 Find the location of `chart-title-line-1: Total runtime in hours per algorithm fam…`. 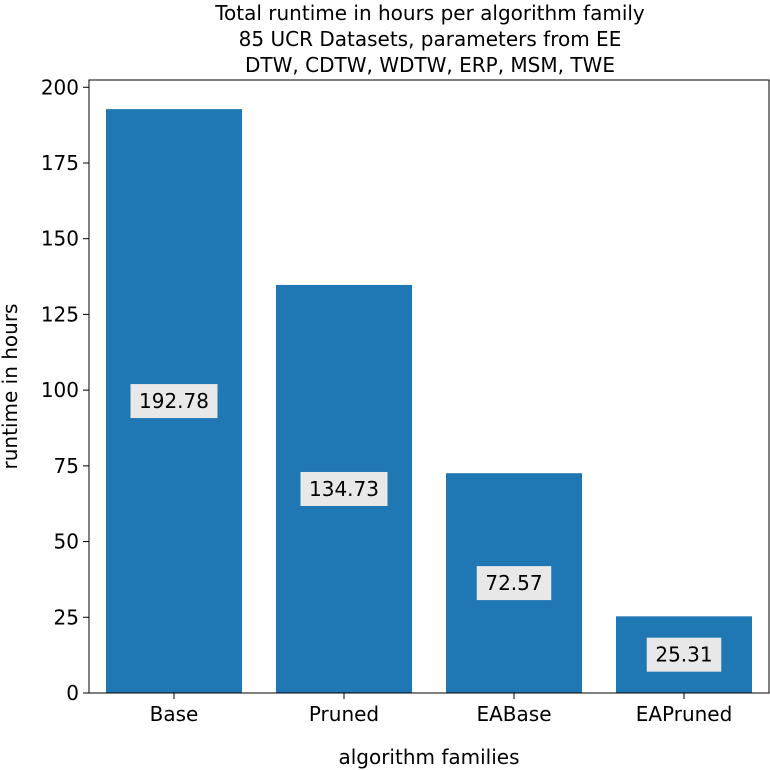

chart-title-line-1: Total runtime in hours per algorithm fam… is located at coordinates (430, 13).